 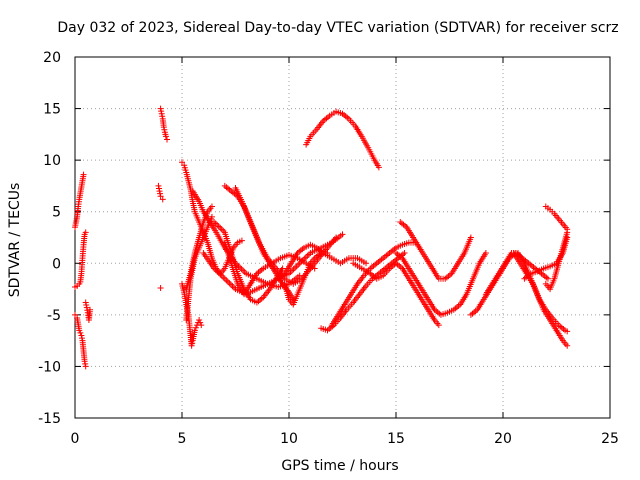 I want to click on y-tick-label: -5, so click(x=54, y=316).